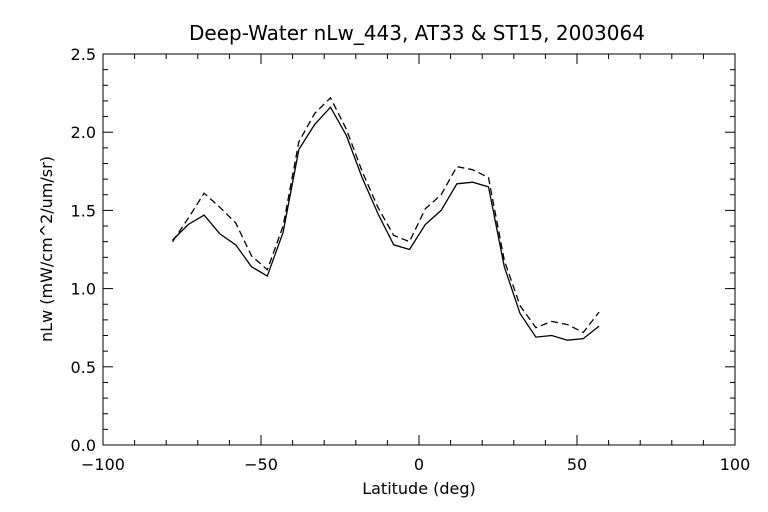 The image size is (768, 512). I want to click on y-tick-label: 0.5, so click(83, 367).